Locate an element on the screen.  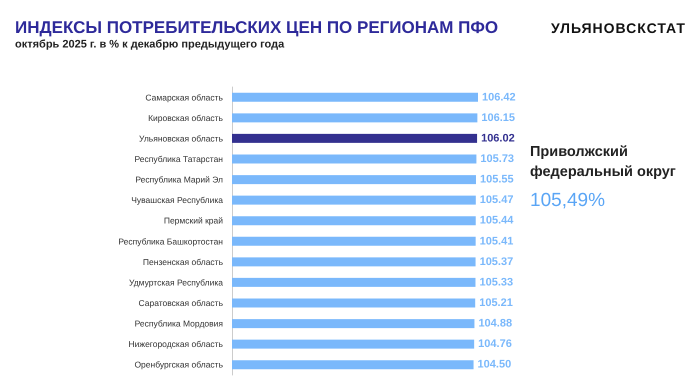
data-label: 104.76 is located at coordinates (495, 344).